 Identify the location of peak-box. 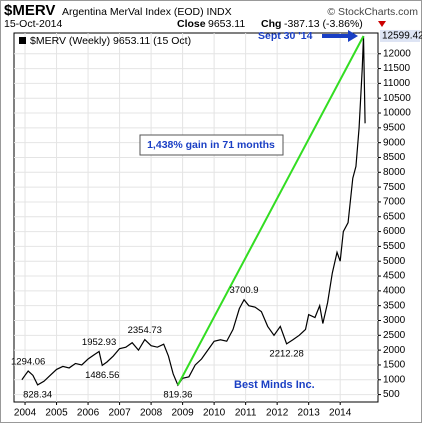
(400, 35).